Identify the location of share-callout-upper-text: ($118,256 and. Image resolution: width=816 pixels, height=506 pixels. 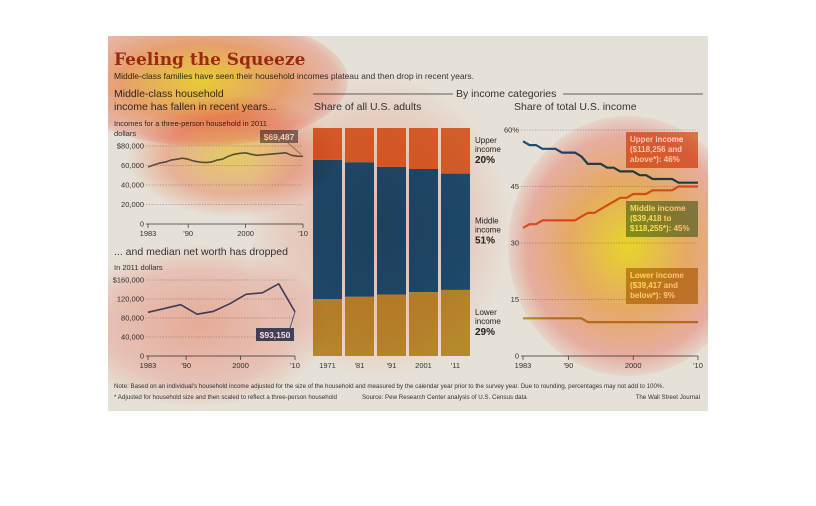
(656, 149).